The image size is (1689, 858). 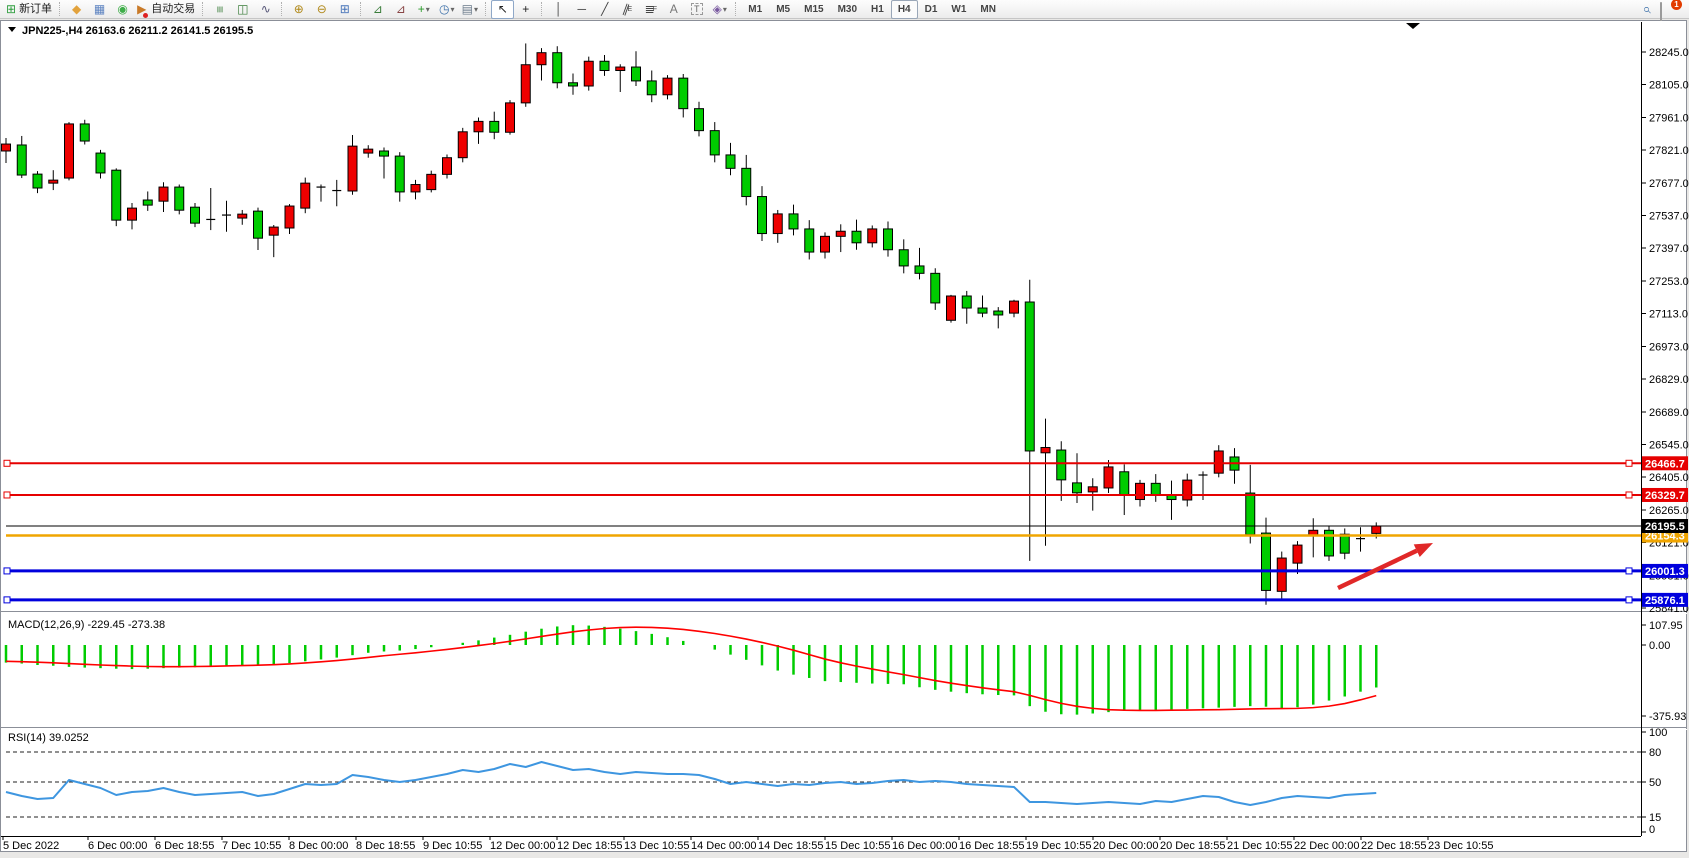 I want to click on add-indicator-button: + ▾, so click(x=423, y=9).